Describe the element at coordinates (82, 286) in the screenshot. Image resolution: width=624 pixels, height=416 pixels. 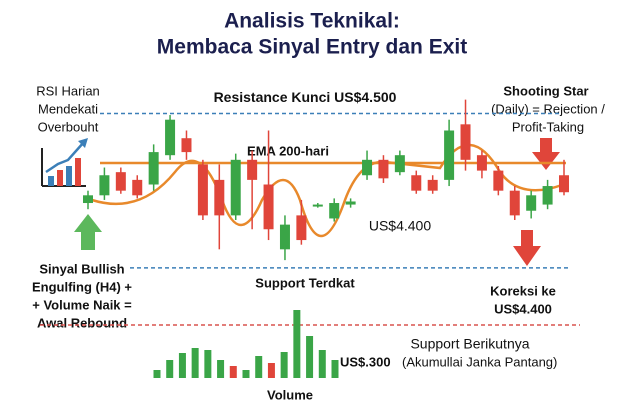
I see `annotation: Engulfing (H4) +` at that location.